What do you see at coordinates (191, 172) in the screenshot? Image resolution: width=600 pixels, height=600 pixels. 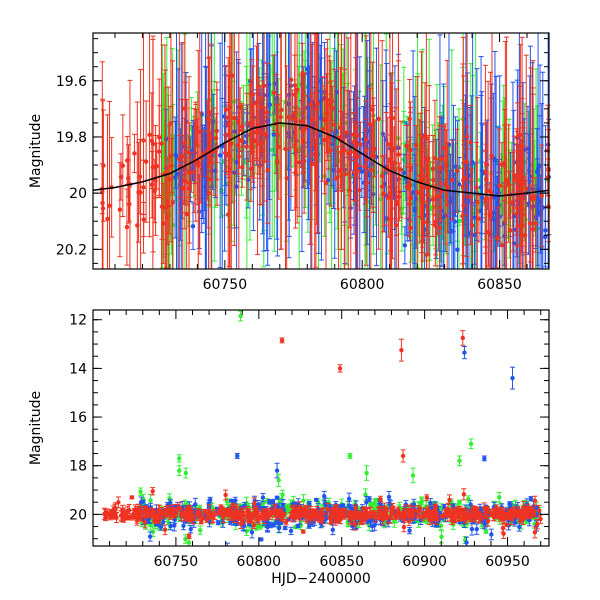 I see `top-point-red-884-marker` at bounding box center [191, 172].